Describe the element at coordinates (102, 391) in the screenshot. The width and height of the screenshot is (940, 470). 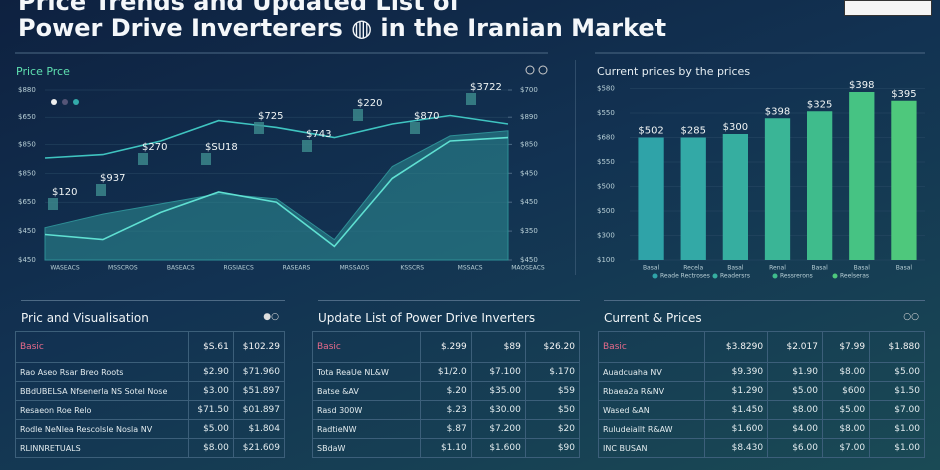
I see `table-cell: BBdUBELSA Nfsenerla NS Sotel Nose` at that location.